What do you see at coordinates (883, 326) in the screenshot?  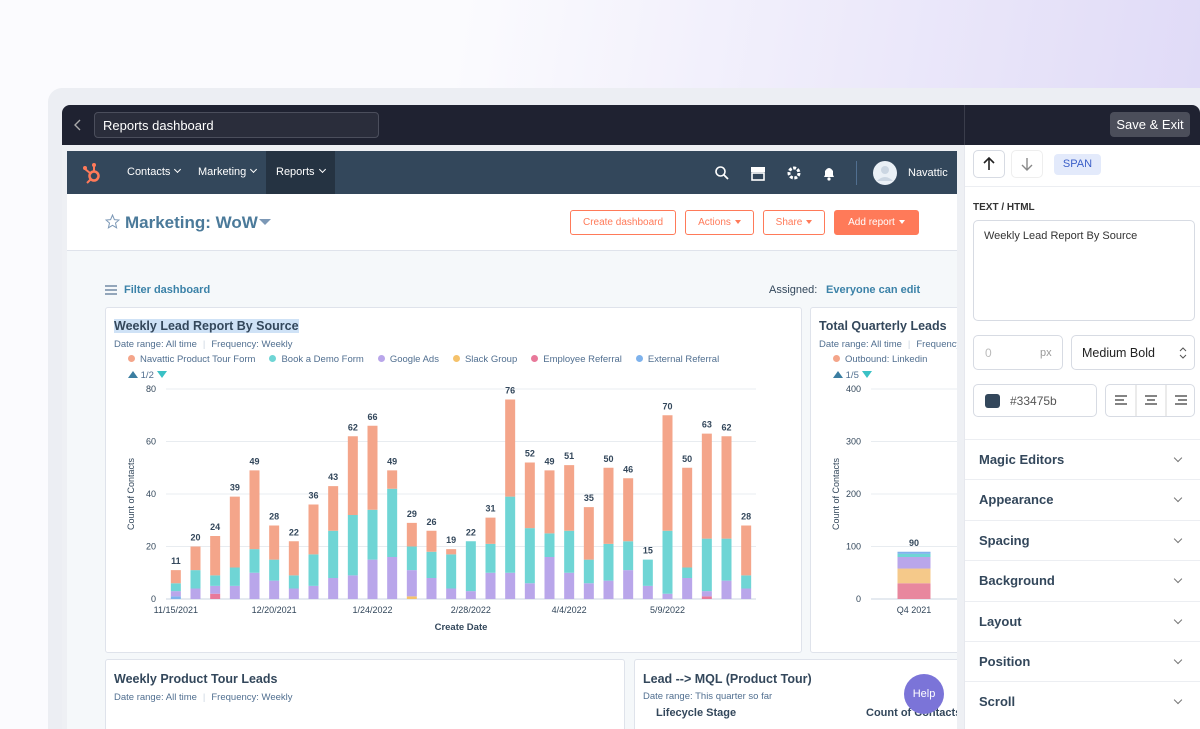 I see `card-title: Total Quarterly Leads` at bounding box center [883, 326].